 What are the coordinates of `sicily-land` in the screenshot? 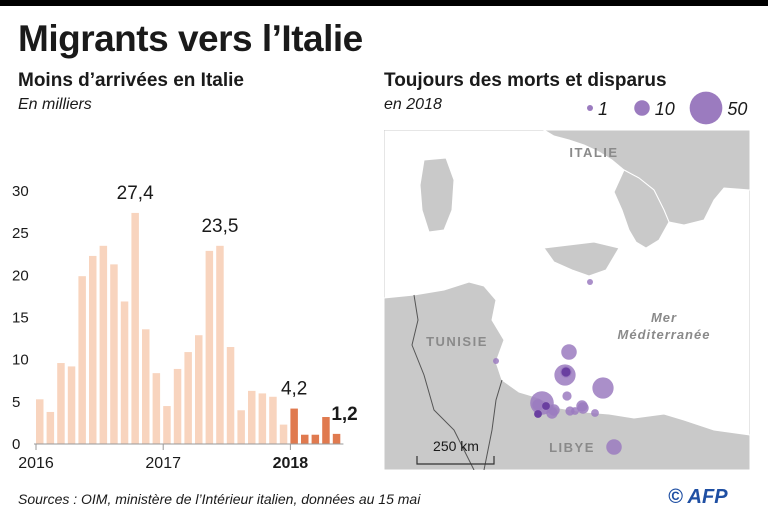 It's located at (581, 259).